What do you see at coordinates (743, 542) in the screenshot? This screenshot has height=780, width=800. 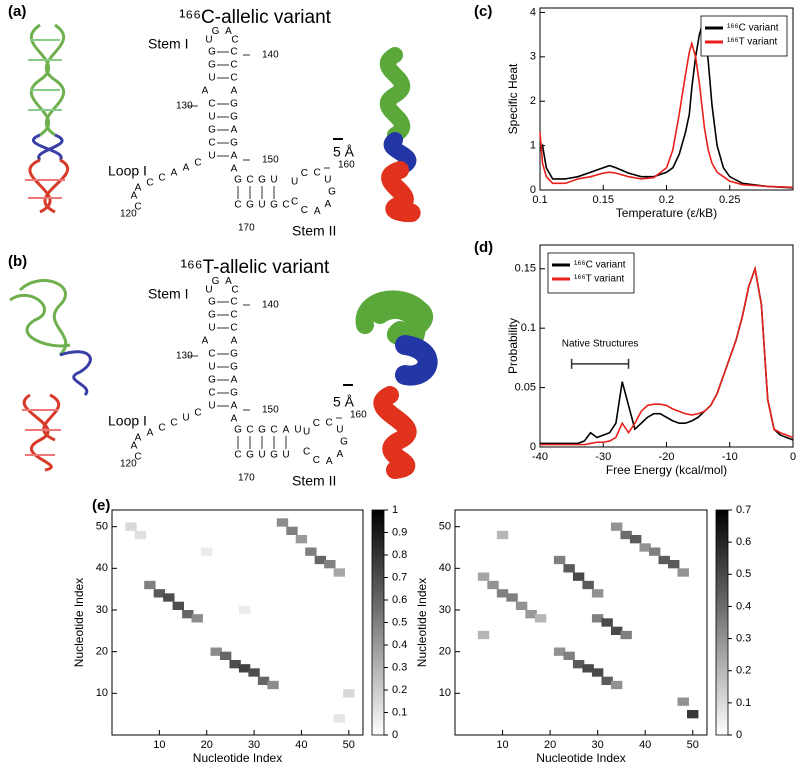 I see `colorbar-tick-label: 0.6` at bounding box center [743, 542].